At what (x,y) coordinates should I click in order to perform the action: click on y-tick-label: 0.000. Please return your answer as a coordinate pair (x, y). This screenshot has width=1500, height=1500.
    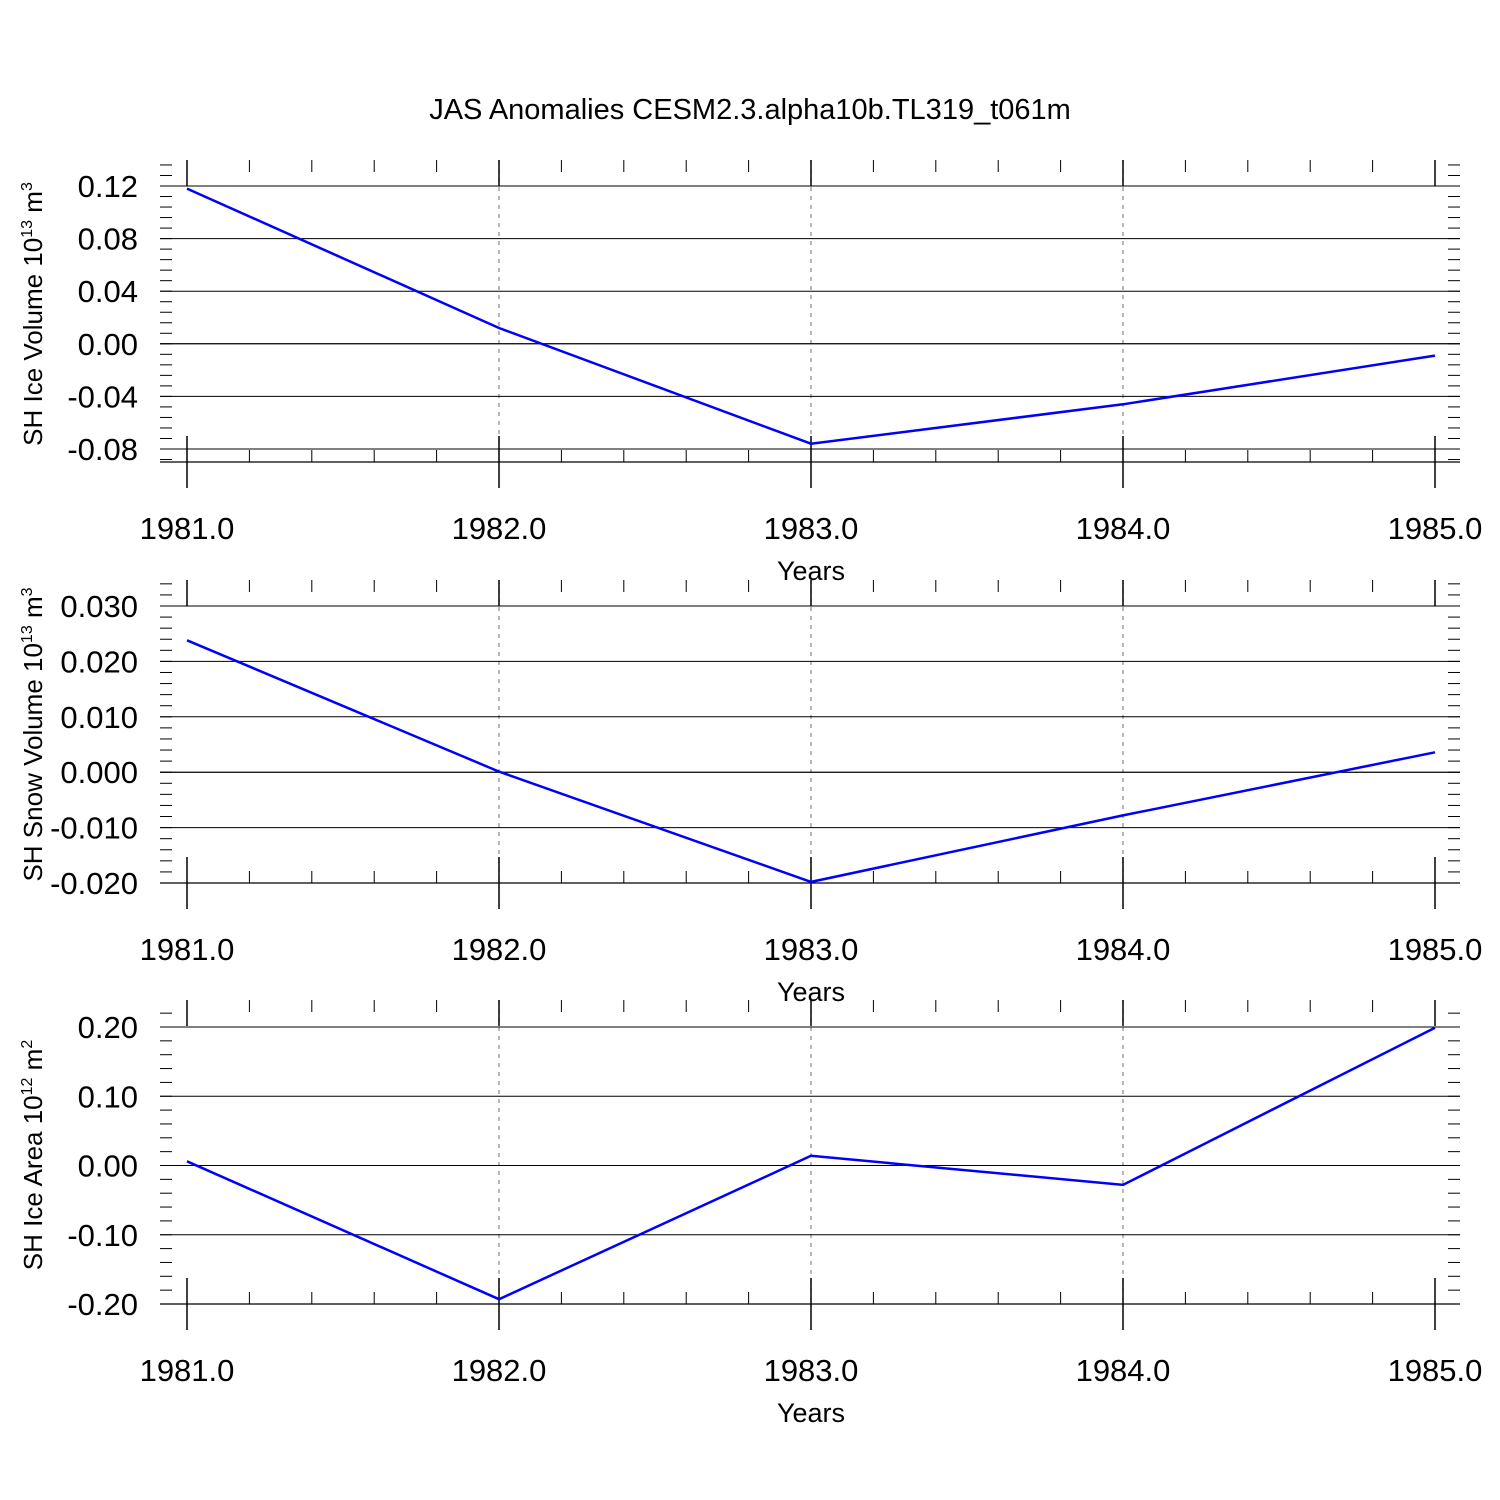
    Looking at the image, I should click on (99, 772).